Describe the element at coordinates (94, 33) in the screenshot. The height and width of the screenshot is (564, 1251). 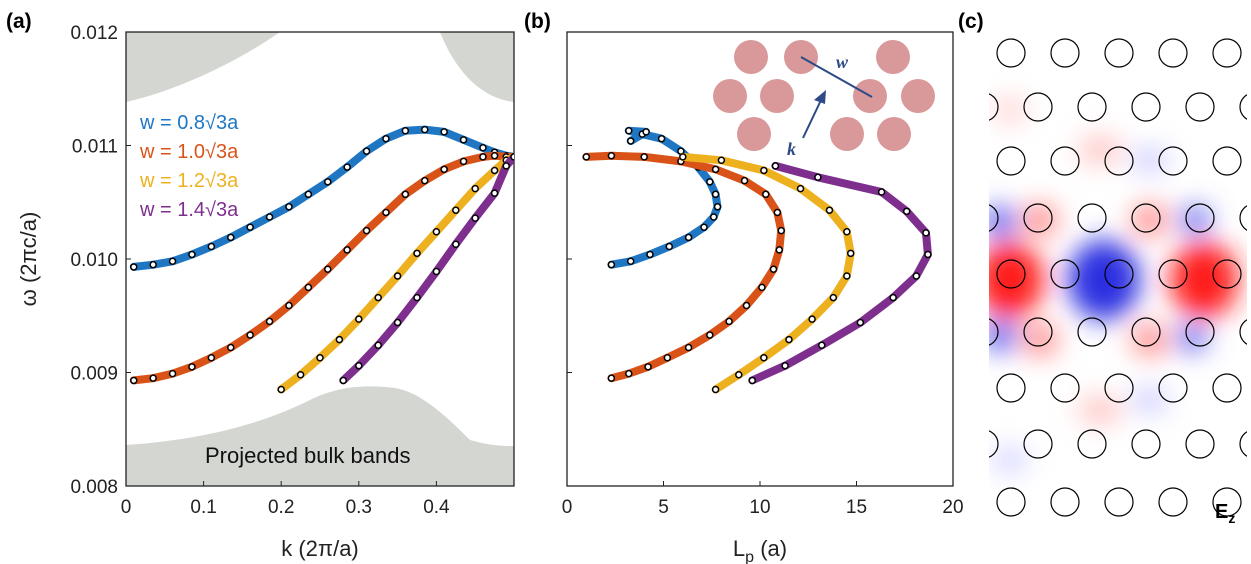
I see `y-tick-label: 0.012` at that location.